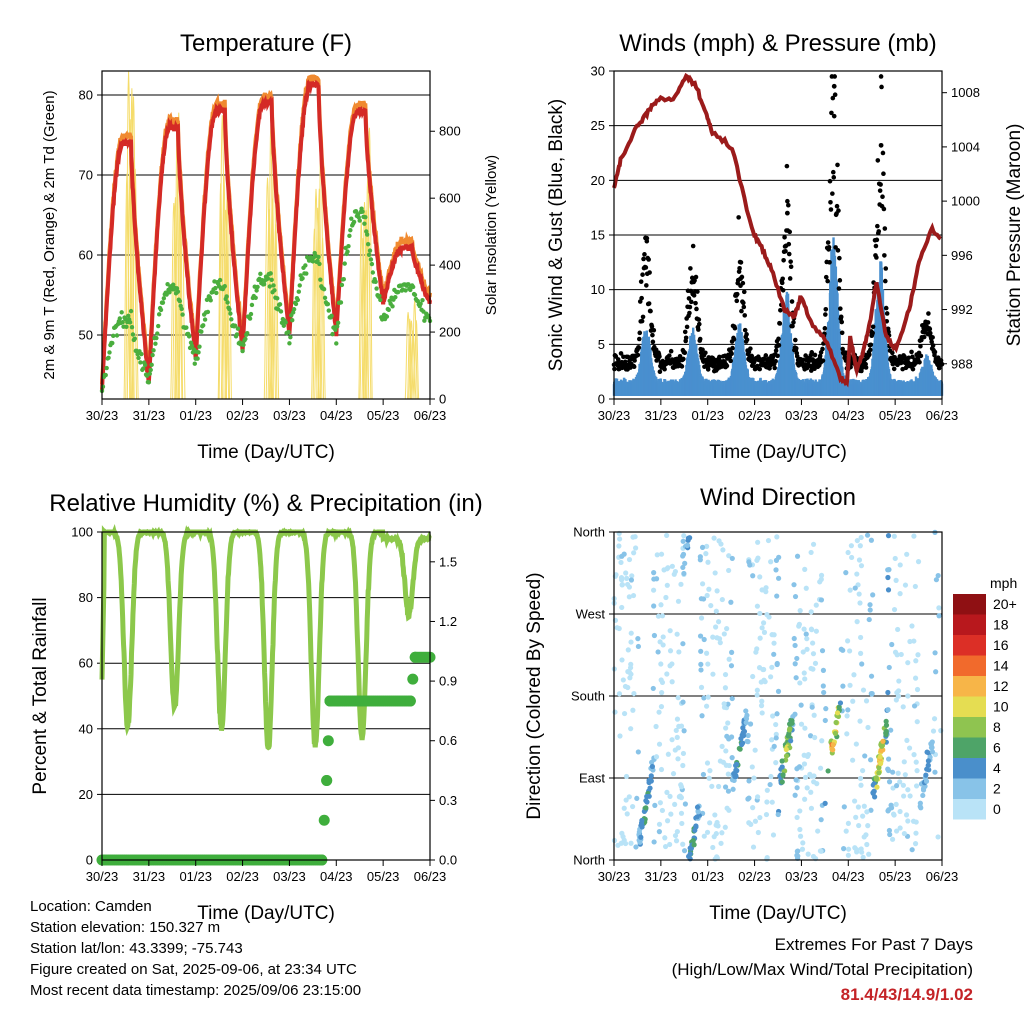  Describe the element at coordinates (89, 860) in the screenshot. I see `humidity-y-tick-label: 0` at that location.